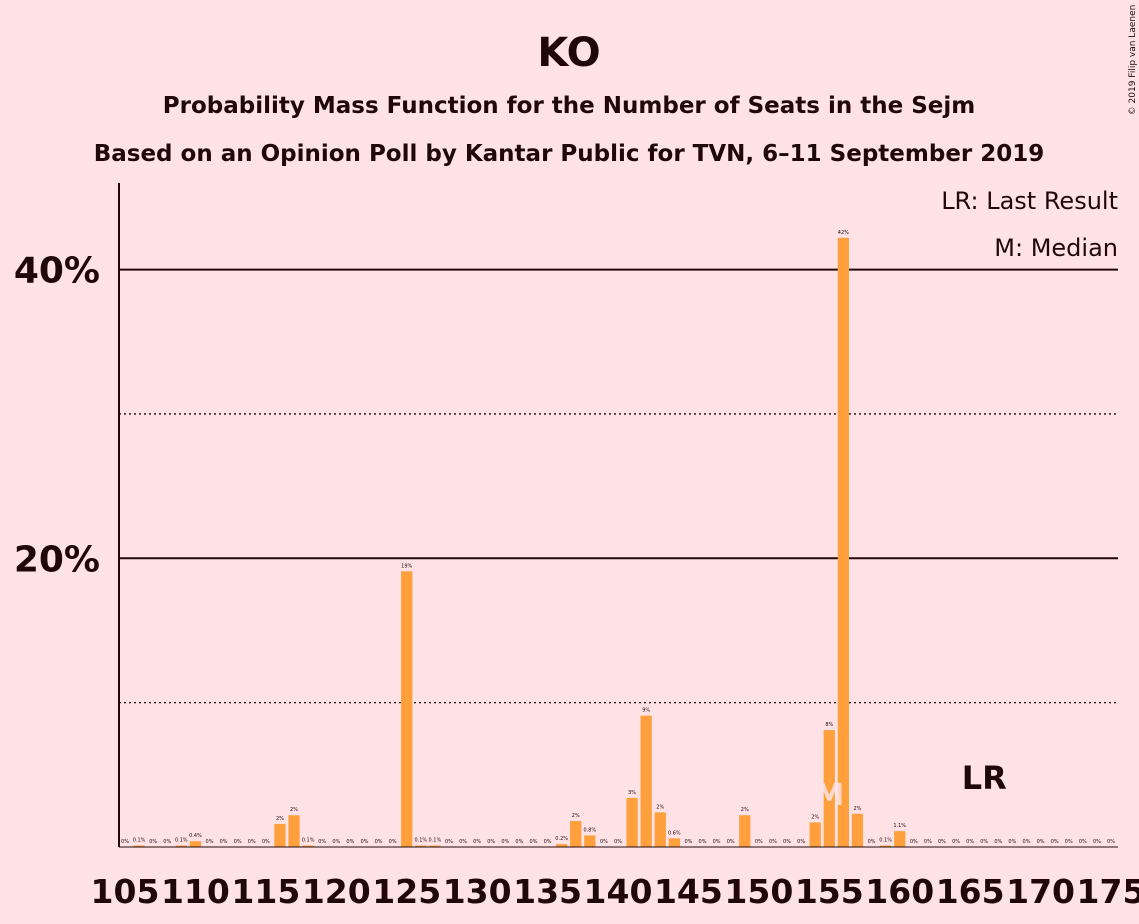 The image size is (1139, 924). What do you see at coordinates (125, 891) in the screenshot?
I see `x-tick-label: 105` at bounding box center [125, 891].